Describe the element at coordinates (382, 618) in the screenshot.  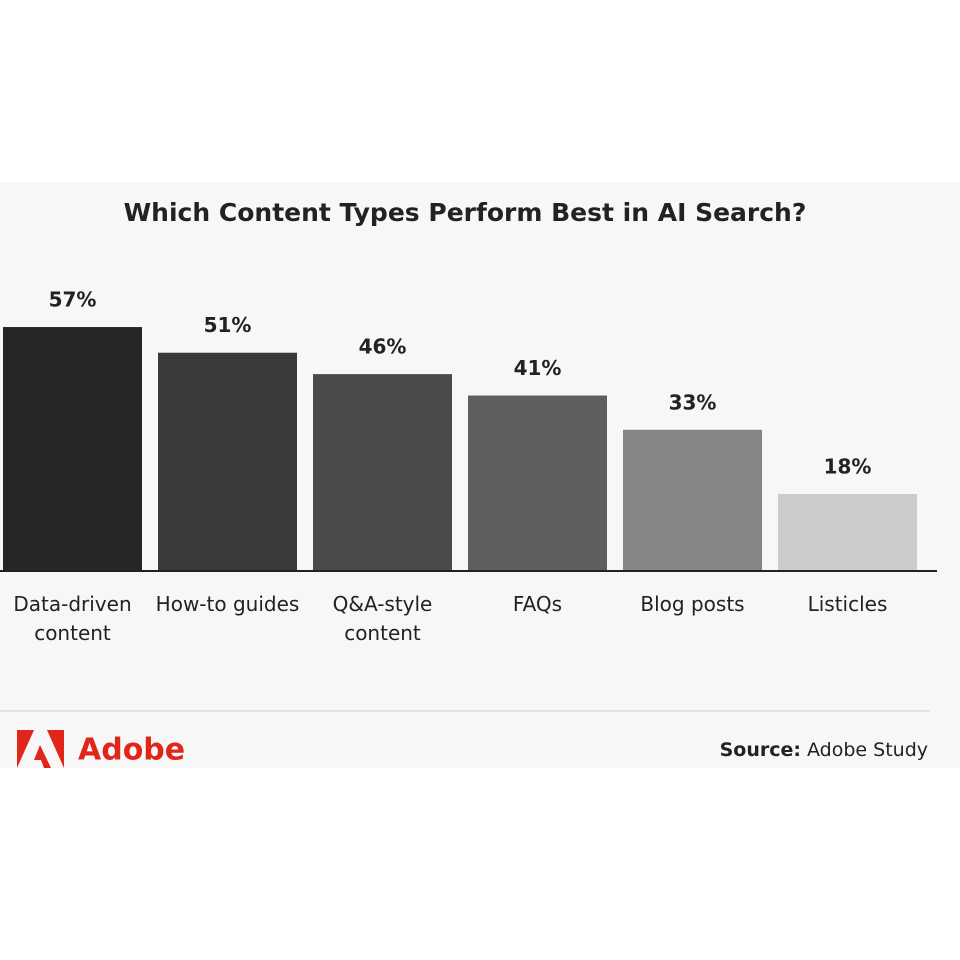
I see `x-tick-label: Q&A-style content` at that location.